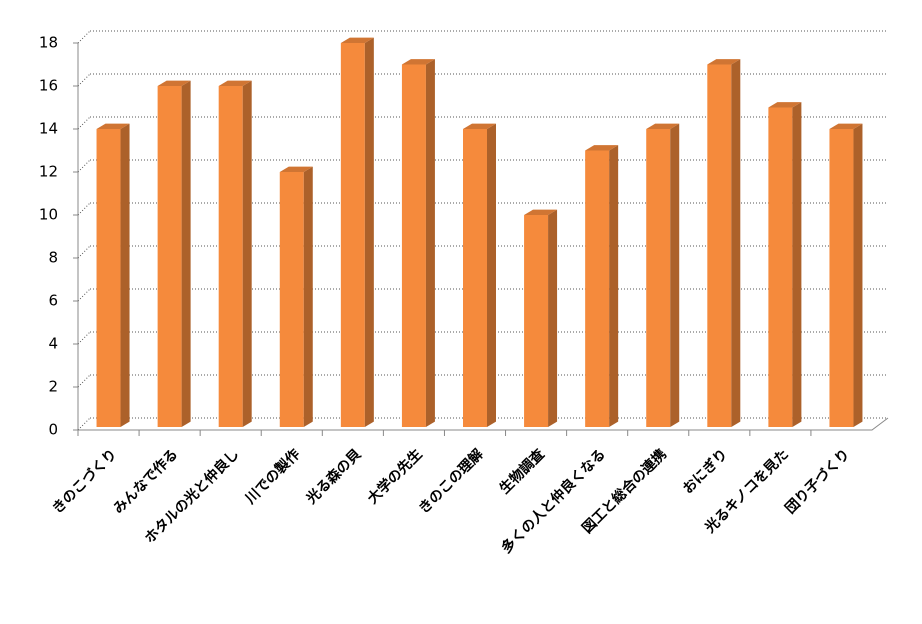  Describe the element at coordinates (48, 43) in the screenshot. I see `y-tick-label: 18` at that location.